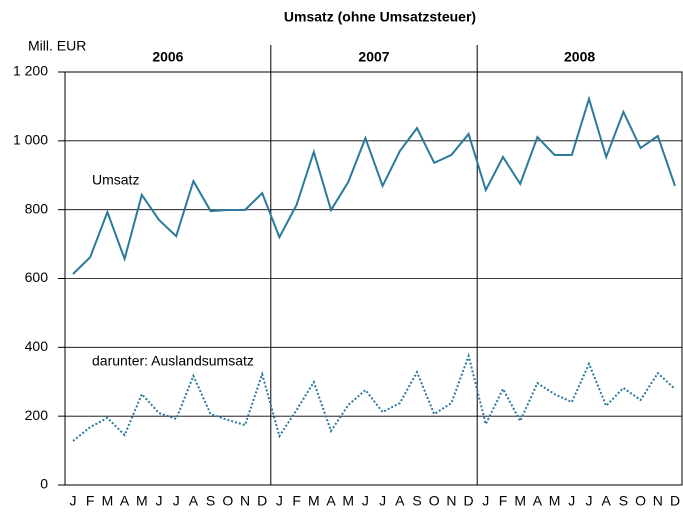 This screenshot has height=516, width=683. I want to click on y-tick-label: 800, so click(37, 208).